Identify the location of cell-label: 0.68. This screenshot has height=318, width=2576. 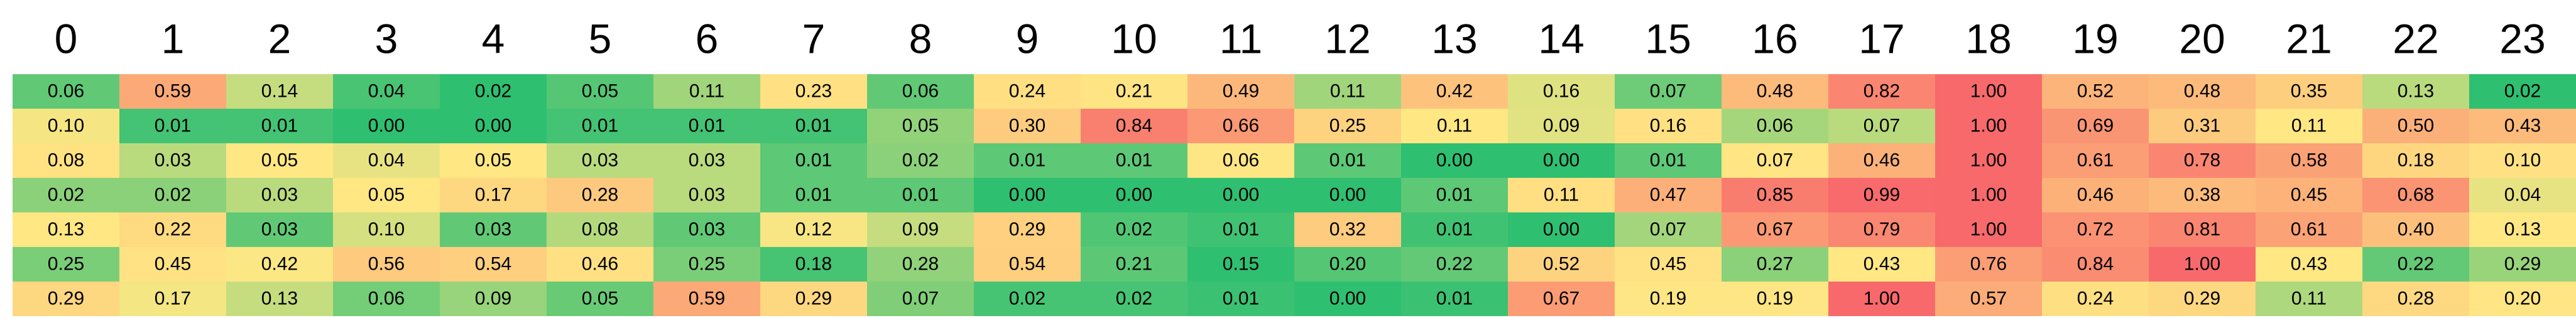
(2416, 195).